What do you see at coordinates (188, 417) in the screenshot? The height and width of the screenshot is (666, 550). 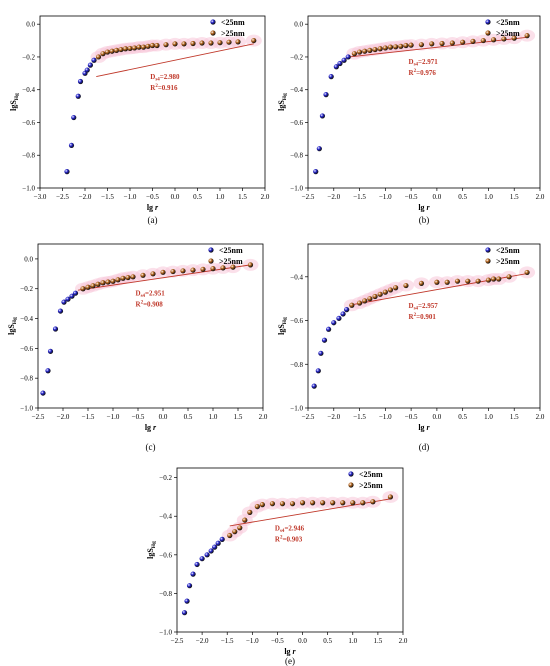 I see `x-tick-label: 0.5` at bounding box center [188, 417].